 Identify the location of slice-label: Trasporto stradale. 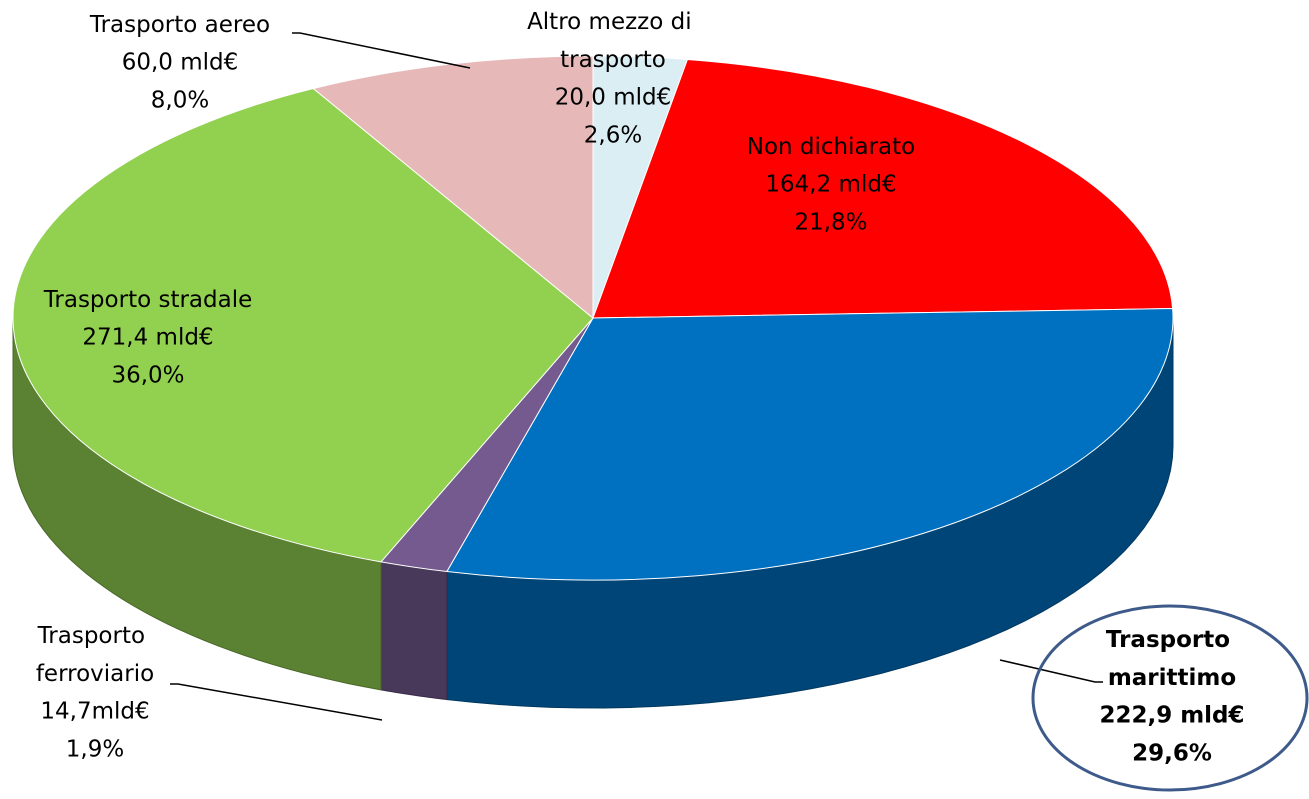
(148, 300).